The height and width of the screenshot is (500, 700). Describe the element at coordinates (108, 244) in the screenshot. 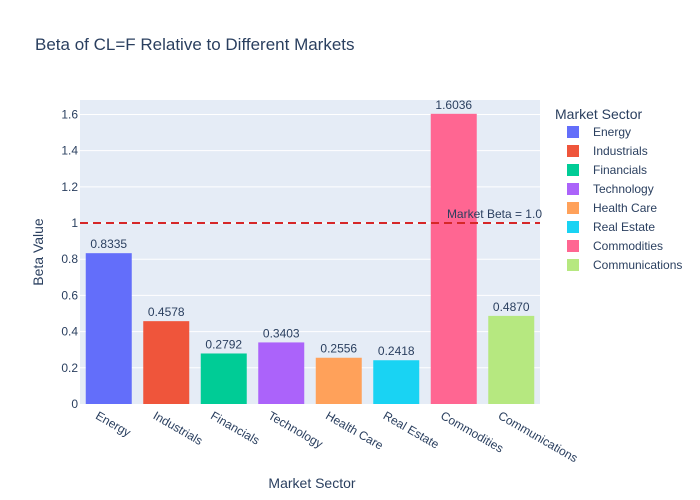

I see `bar-value-label: 0.8335` at that location.